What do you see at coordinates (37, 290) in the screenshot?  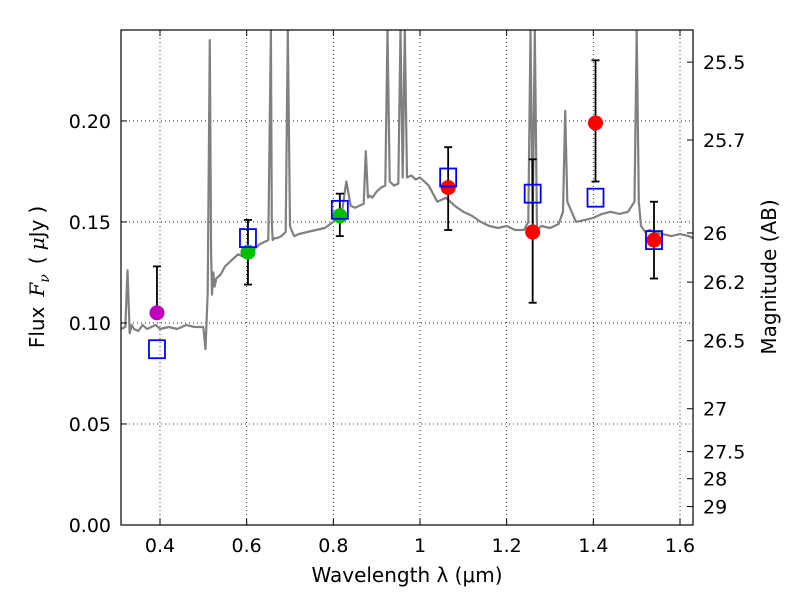 I see `y-axis-label-symbol: F` at bounding box center [37, 290].